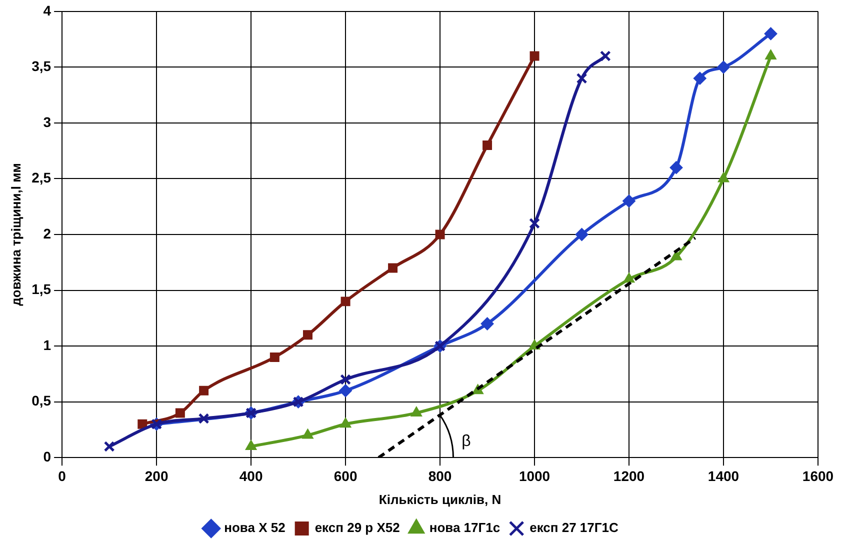 The width and height of the screenshot is (843, 545). Describe the element at coordinates (42, 400) in the screenshot. I see `y-tick-label: 0,5` at that location.